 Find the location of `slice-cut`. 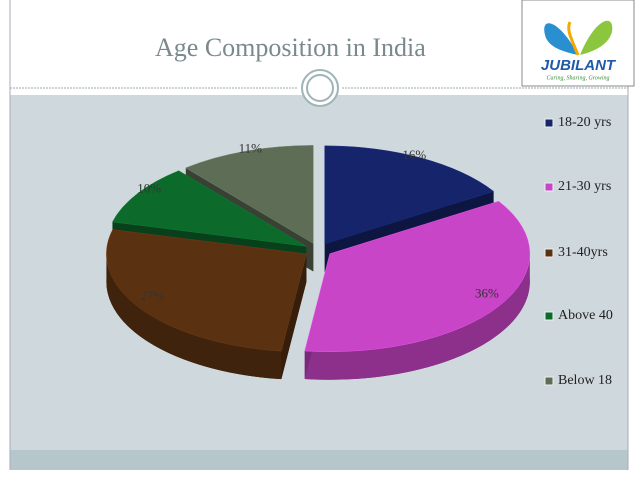

slice-cut is located at coordinates (294, 316).